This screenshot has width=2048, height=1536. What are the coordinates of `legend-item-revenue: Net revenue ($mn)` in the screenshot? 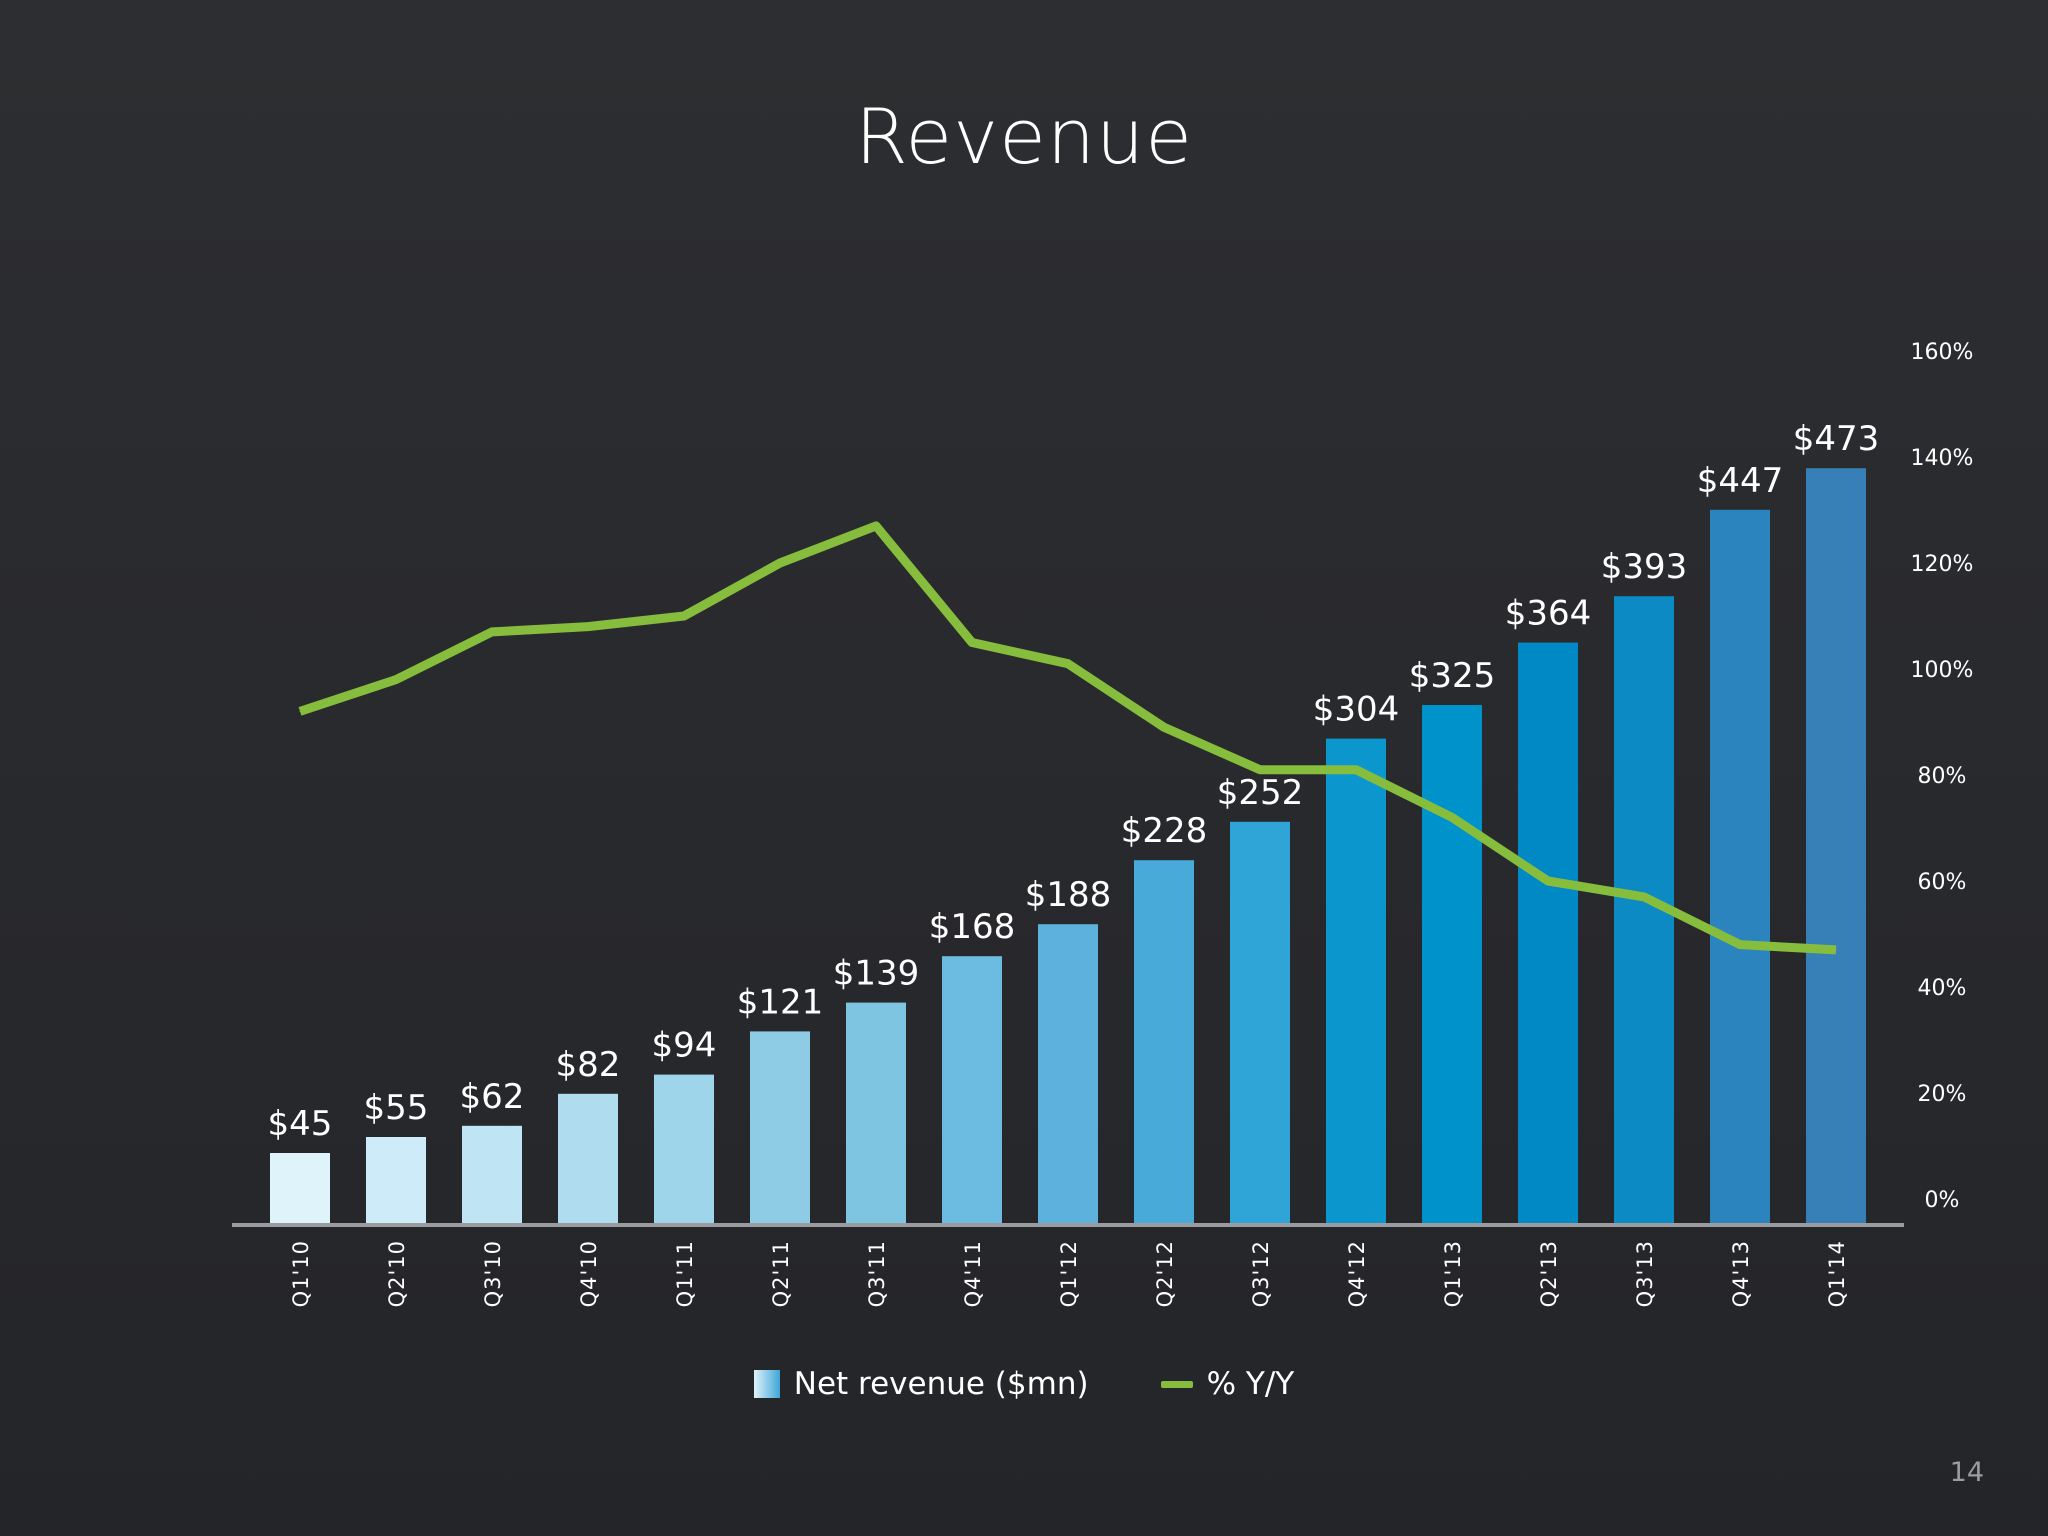 It's located at (921, 1384).